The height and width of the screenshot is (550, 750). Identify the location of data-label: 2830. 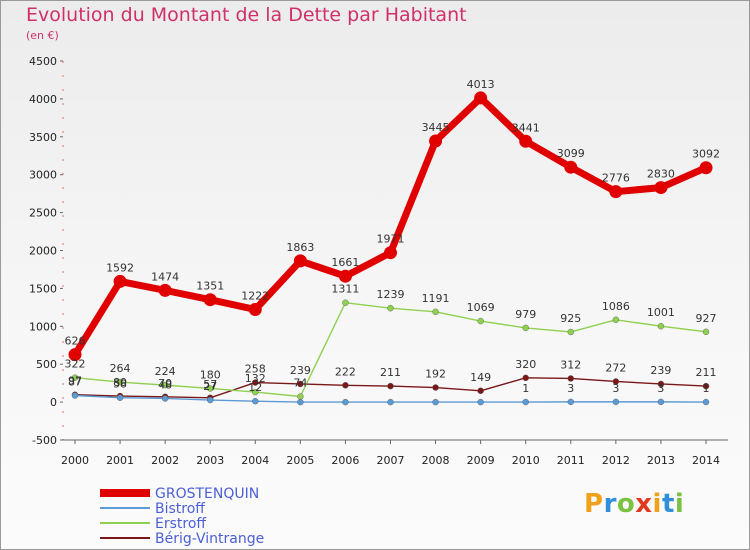
(661, 174).